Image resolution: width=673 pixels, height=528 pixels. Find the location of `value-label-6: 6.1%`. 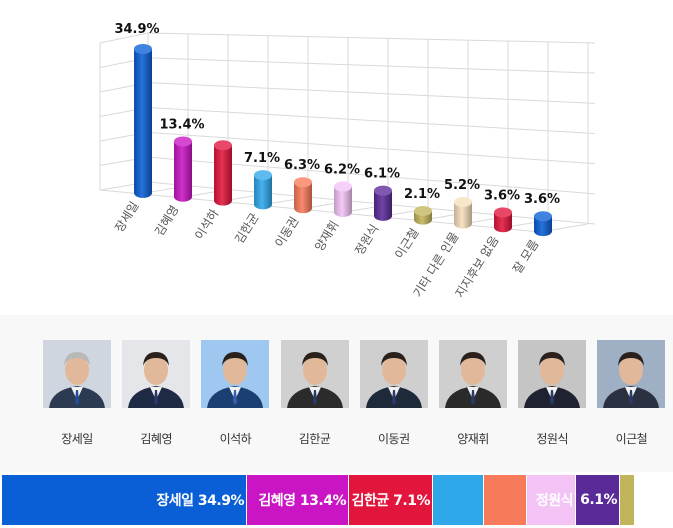

value-label-6: 6.1% is located at coordinates (382, 174).